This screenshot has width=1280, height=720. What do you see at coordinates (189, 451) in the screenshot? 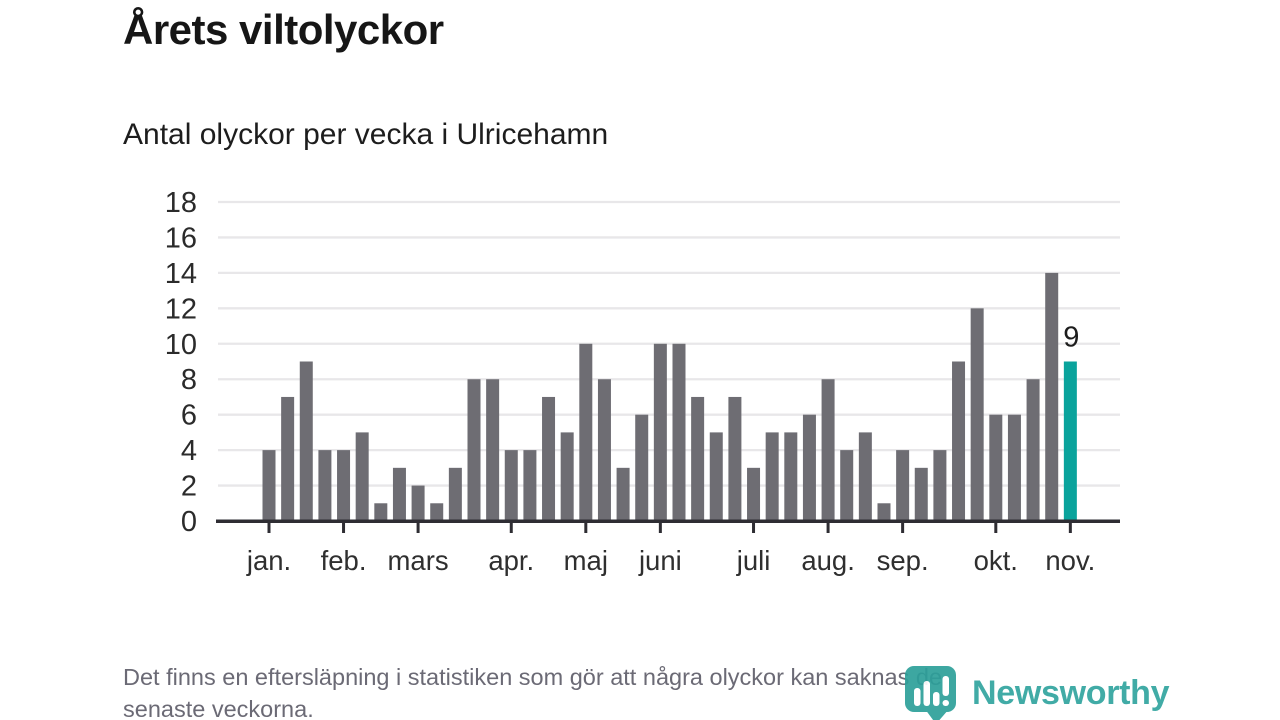
I see `y-tick-label-4: 4` at bounding box center [189, 451].